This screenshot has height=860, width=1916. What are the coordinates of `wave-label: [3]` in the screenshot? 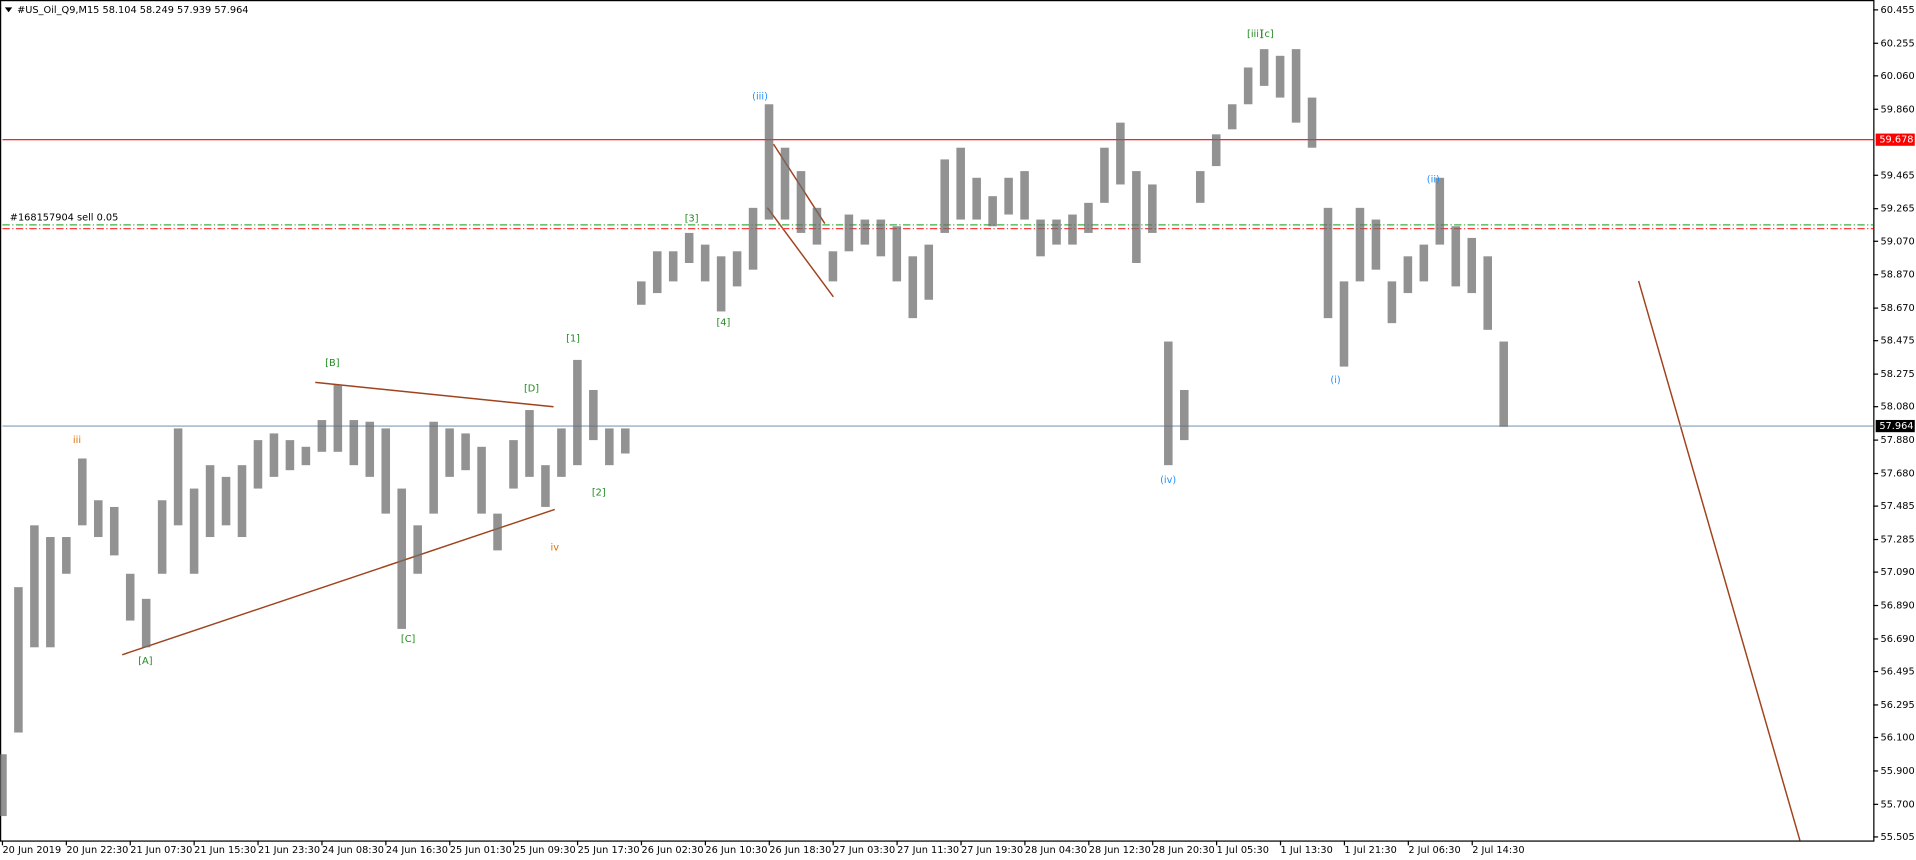 It's located at (692, 219).